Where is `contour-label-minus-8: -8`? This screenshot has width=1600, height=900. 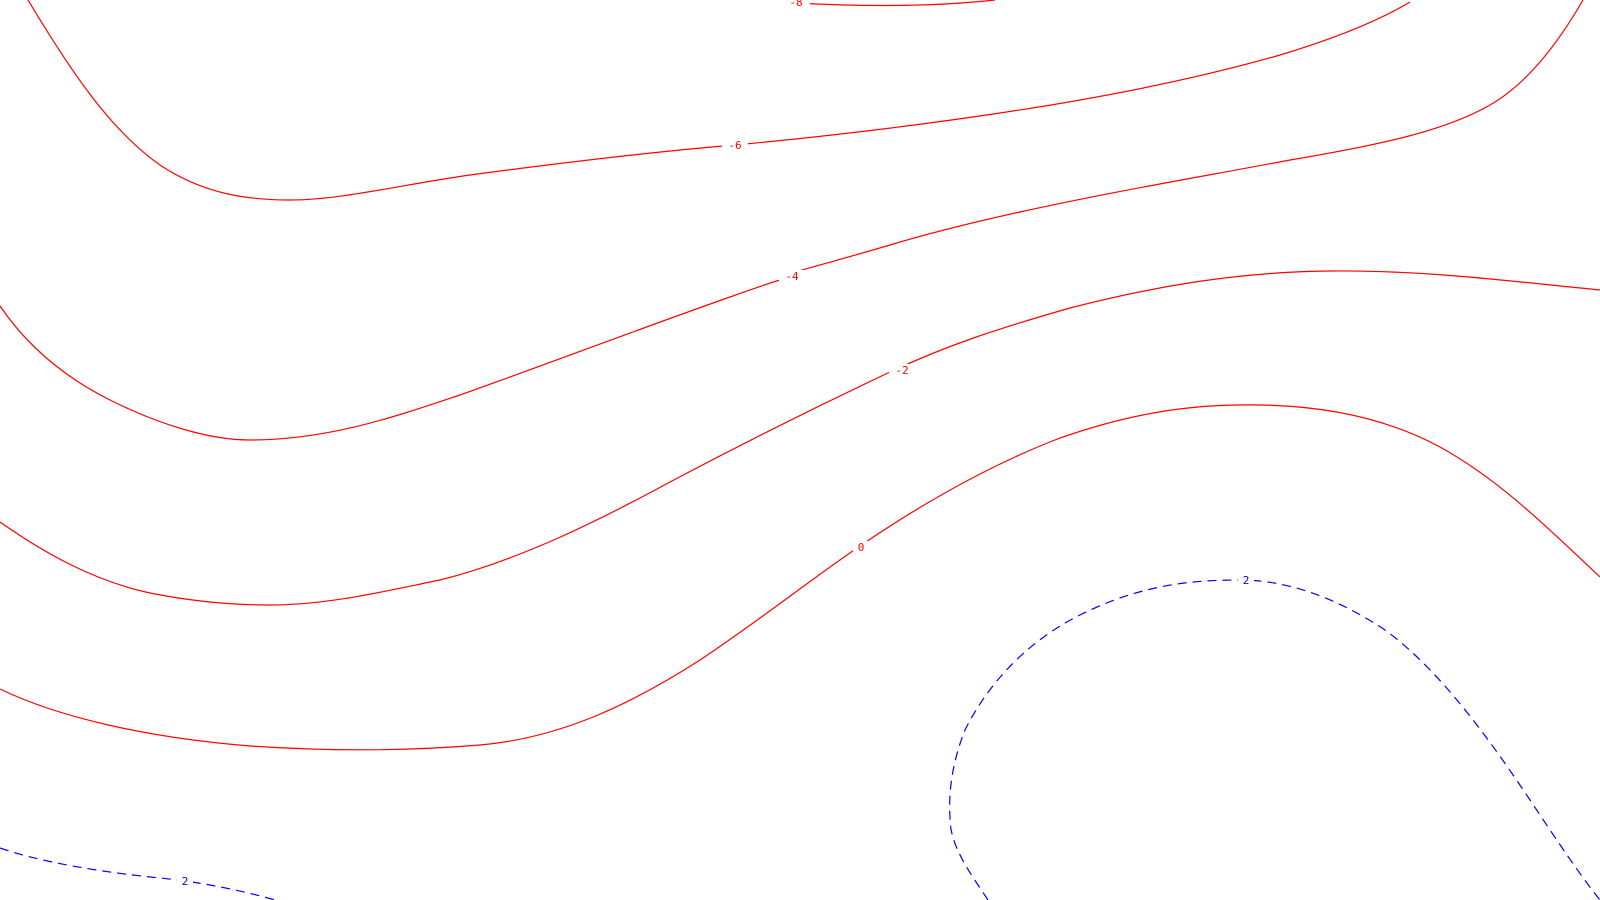
contour-label-minus-8: -8 is located at coordinates (795, 4).